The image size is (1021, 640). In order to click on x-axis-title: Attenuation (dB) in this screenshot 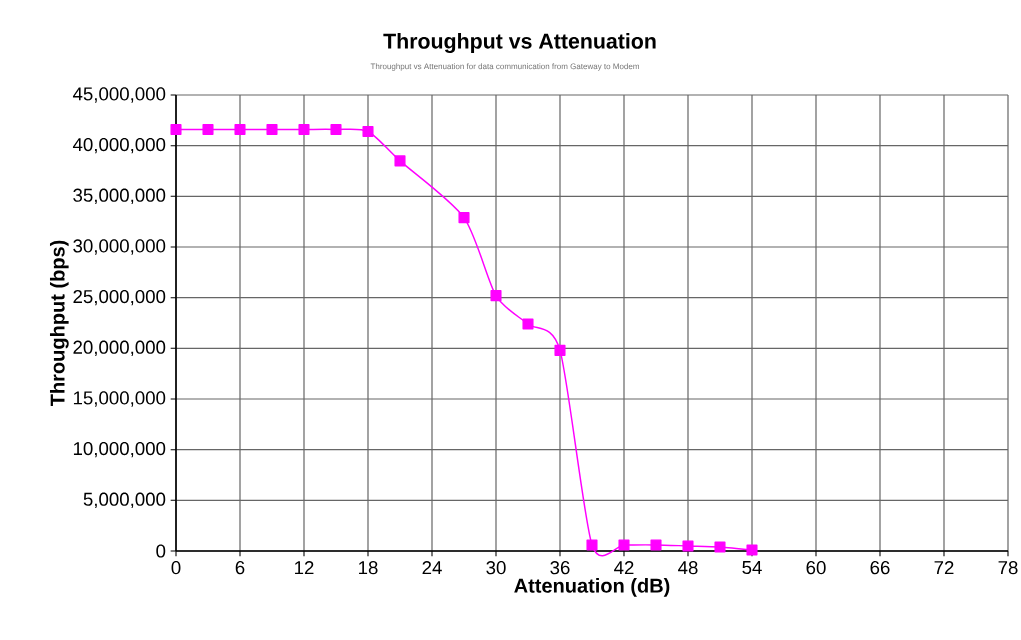, I will do `click(592, 587)`.